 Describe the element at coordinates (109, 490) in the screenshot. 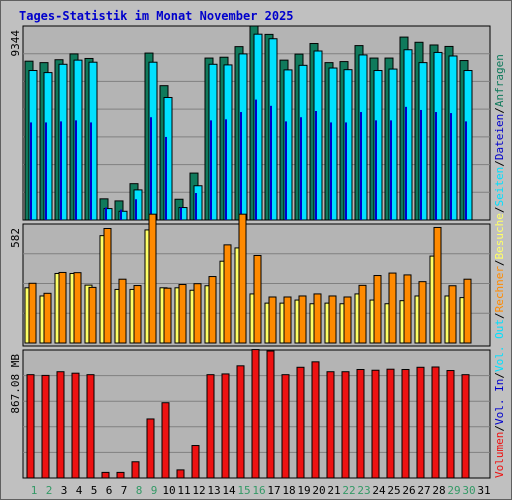

I see `x-tick-day-6: 6` at that location.